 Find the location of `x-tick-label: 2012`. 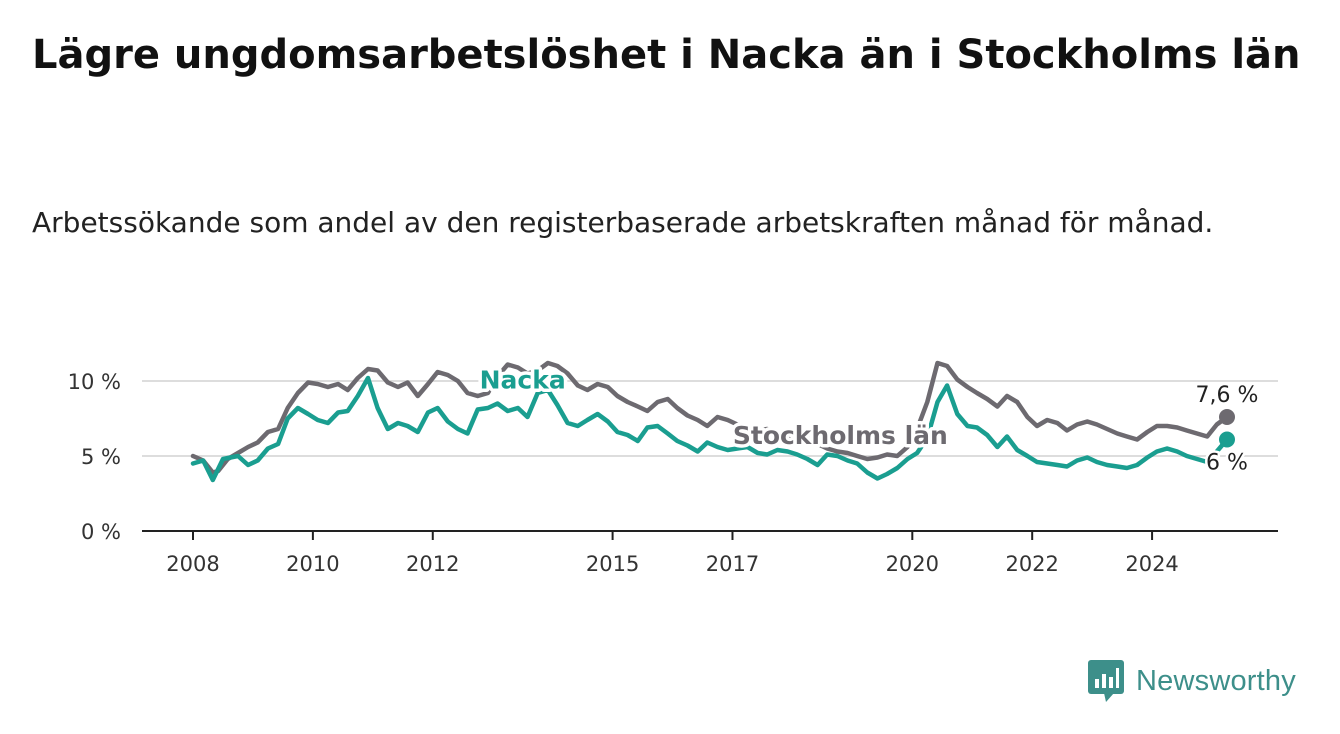

x-tick-label: 2012 is located at coordinates (432, 564).